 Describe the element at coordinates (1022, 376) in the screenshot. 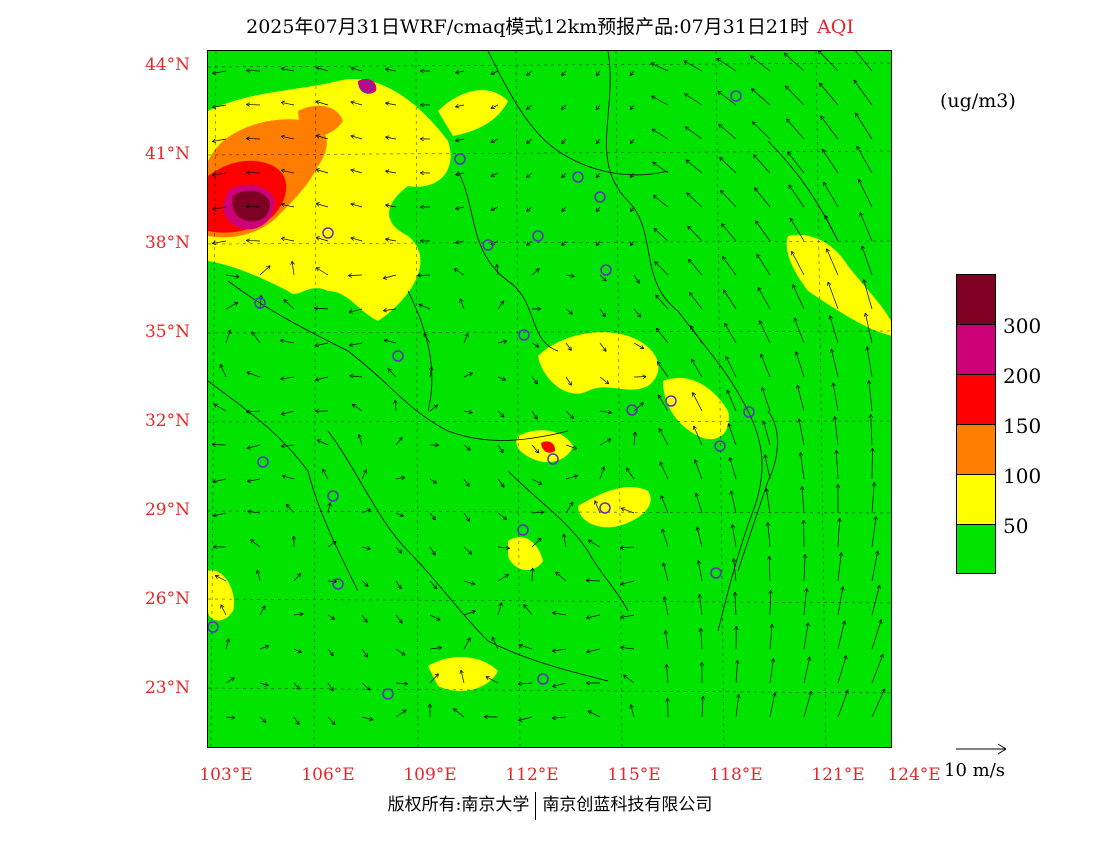

I see `colorbar-label-200: 200` at that location.